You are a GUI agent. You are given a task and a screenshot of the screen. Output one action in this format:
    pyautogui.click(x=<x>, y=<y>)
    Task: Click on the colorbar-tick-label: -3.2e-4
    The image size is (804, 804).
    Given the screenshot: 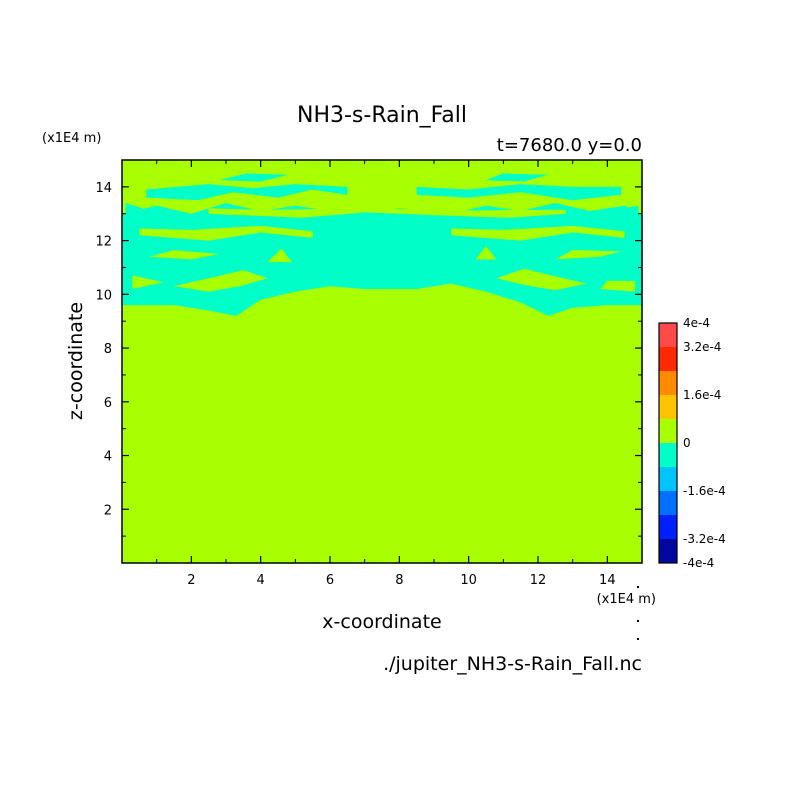 What is the action you would take?
    pyautogui.click(x=704, y=539)
    